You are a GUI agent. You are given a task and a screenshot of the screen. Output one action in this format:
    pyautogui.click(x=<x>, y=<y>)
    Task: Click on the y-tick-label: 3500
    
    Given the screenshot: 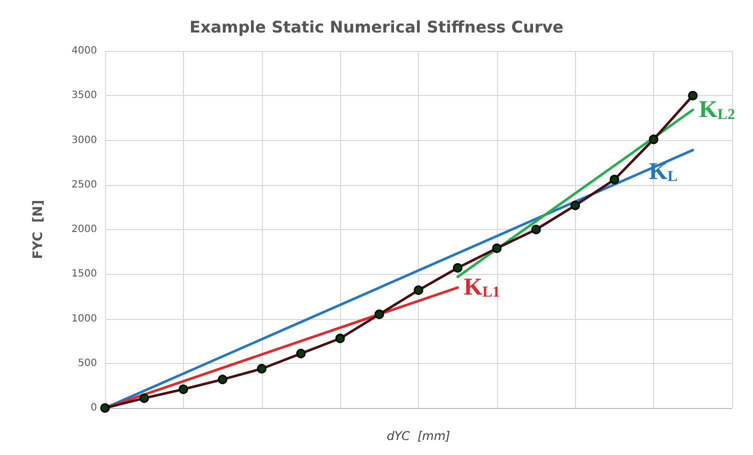 What is the action you would take?
    pyautogui.click(x=84, y=96)
    